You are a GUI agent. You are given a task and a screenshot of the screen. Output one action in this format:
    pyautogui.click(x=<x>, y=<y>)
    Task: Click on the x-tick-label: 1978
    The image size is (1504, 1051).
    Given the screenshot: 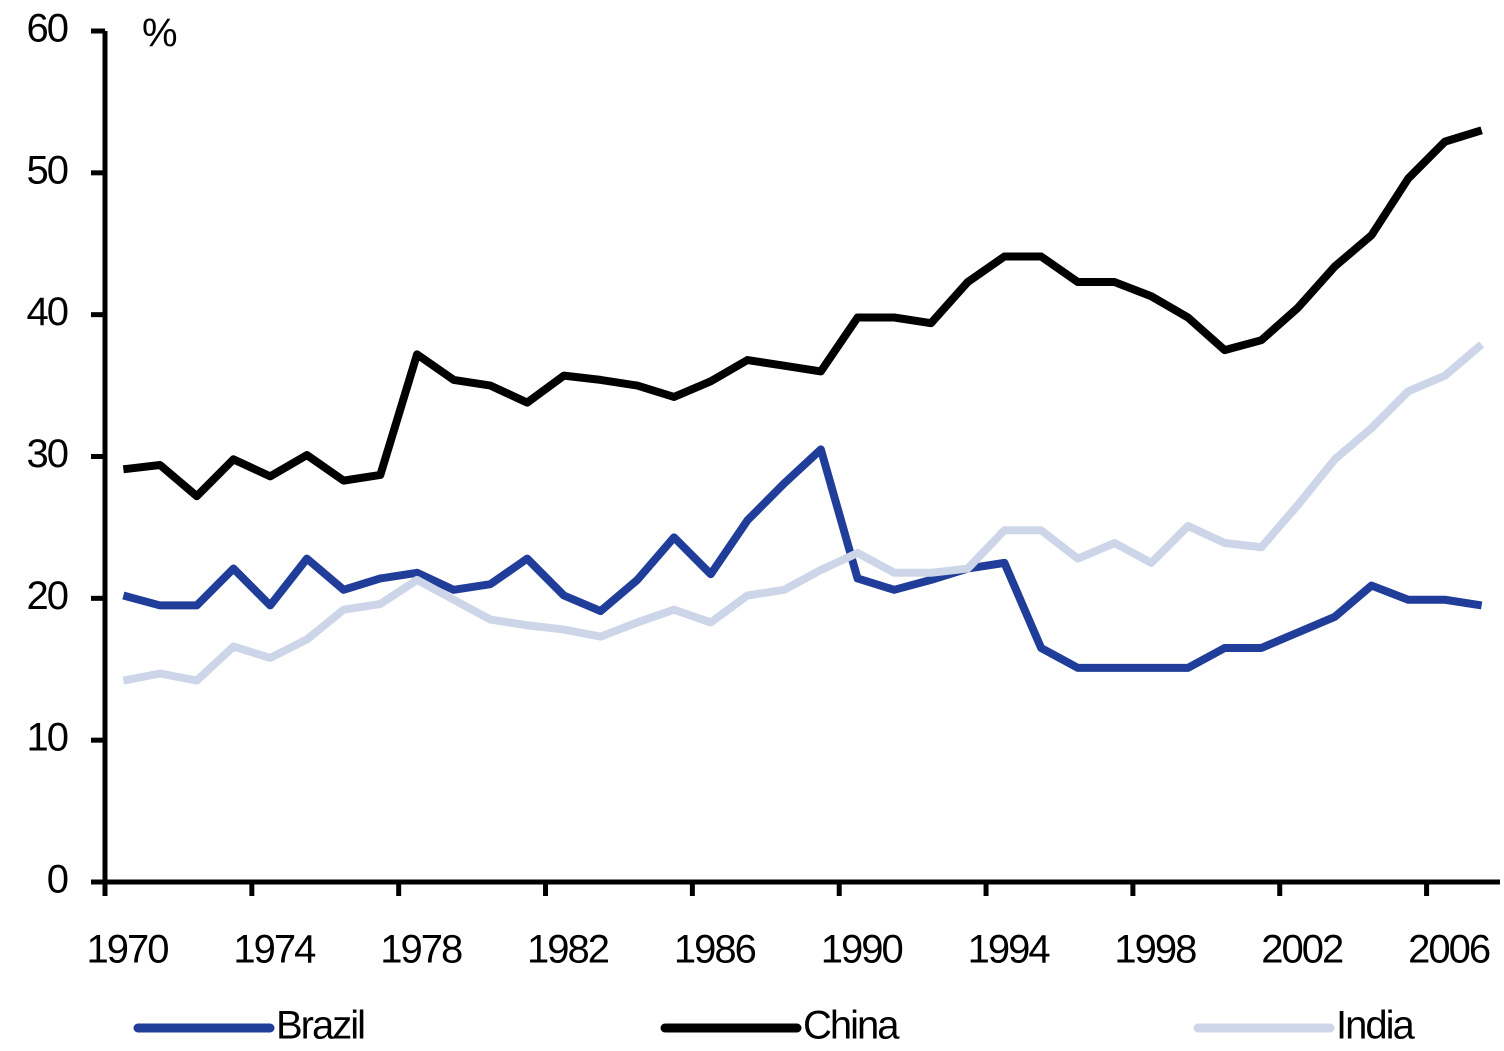 What is the action you would take?
    pyautogui.click(x=421, y=950)
    